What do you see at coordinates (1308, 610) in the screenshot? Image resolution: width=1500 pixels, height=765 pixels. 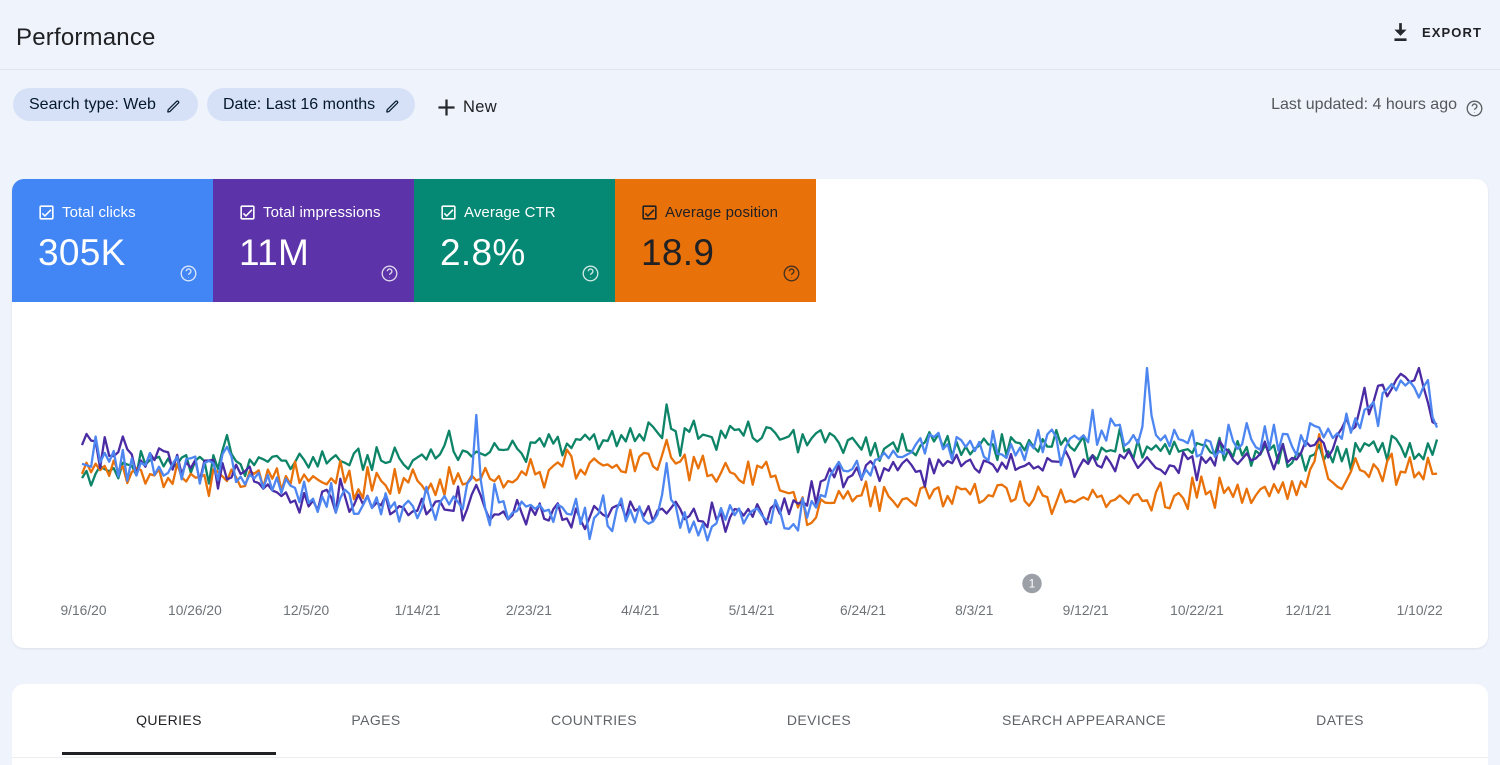 I see `svg-text: 12/1/21` at bounding box center [1308, 610].